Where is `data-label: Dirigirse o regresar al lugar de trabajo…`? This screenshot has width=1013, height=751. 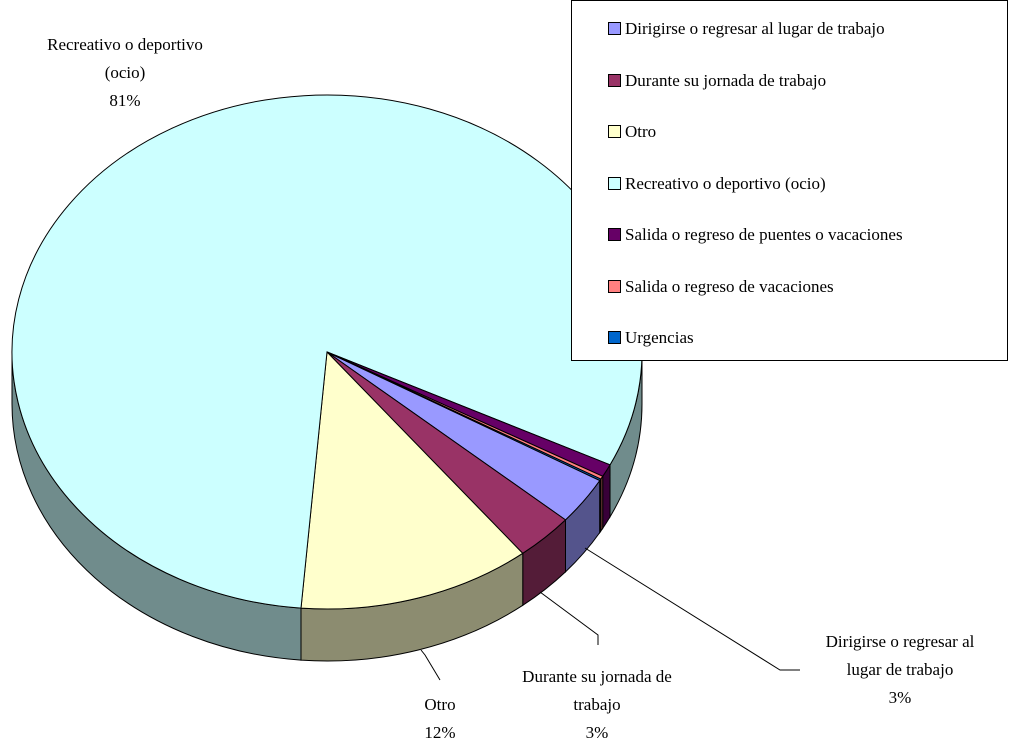 data-label: Dirigirse o regresar al lugar de trabajo… is located at coordinates (900, 670).